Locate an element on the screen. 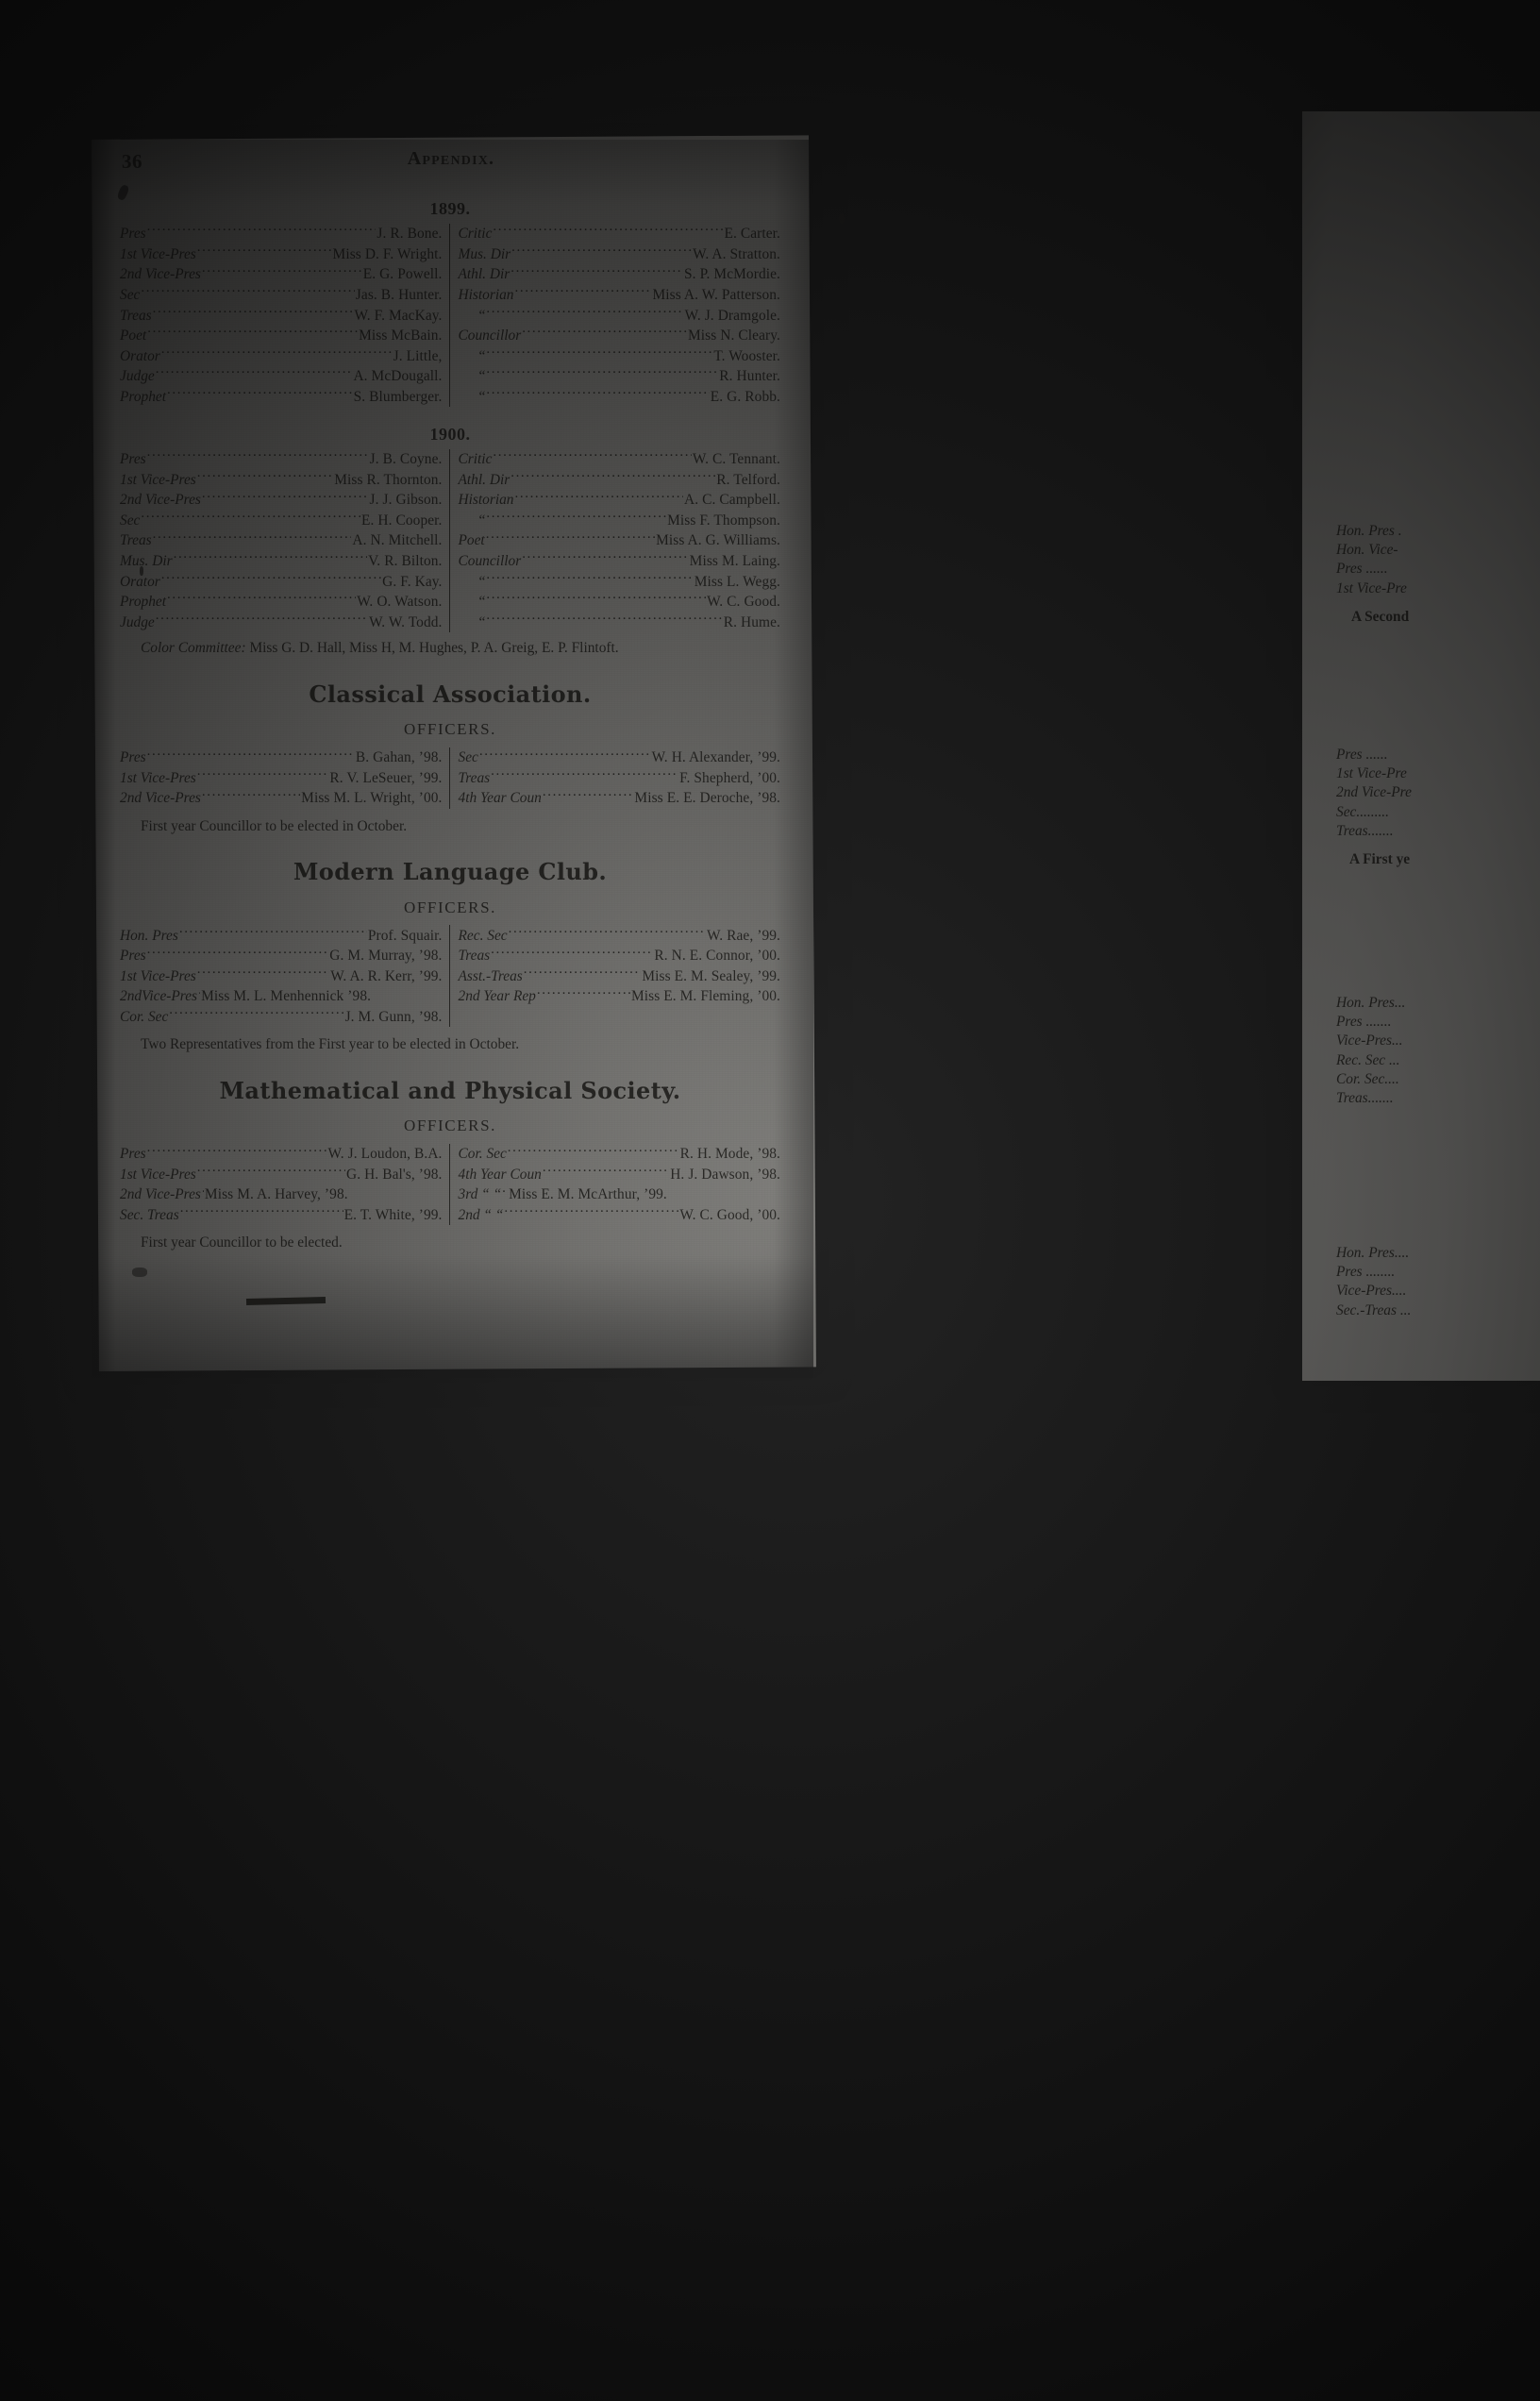 The width and height of the screenshot is (1540, 2401). role-label: Councillor is located at coordinates (490, 335).